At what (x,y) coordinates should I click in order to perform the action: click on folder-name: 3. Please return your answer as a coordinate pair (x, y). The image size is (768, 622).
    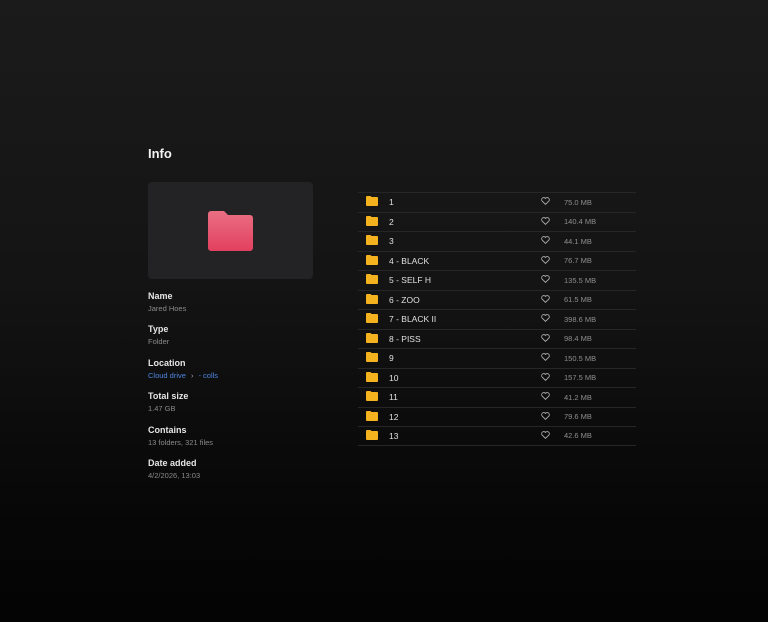
    Looking at the image, I should click on (391, 241).